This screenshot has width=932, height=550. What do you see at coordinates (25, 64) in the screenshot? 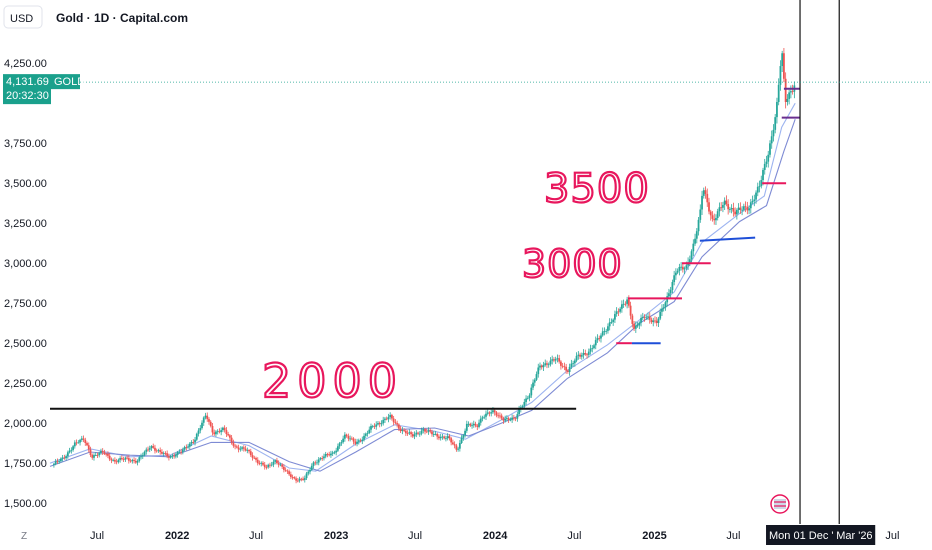
I see `y-tick-label: 4,250.00` at bounding box center [25, 64].